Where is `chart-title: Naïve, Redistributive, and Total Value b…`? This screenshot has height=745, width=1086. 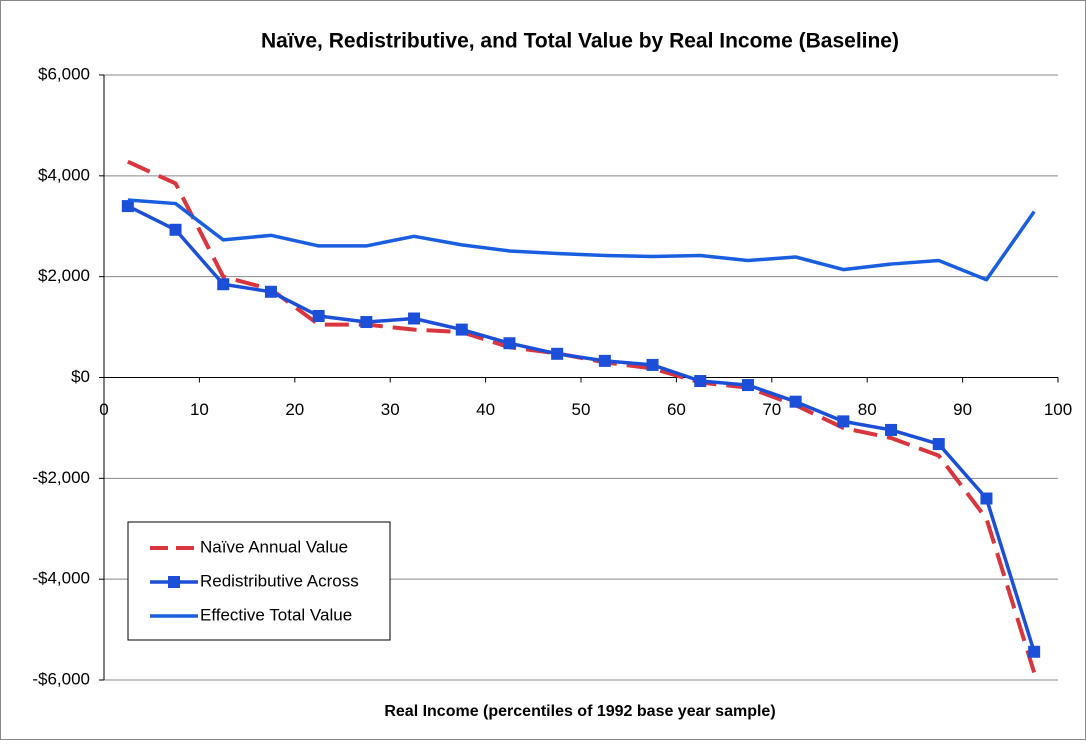 chart-title: Naïve, Redistributive, and Total Value b… is located at coordinates (580, 41).